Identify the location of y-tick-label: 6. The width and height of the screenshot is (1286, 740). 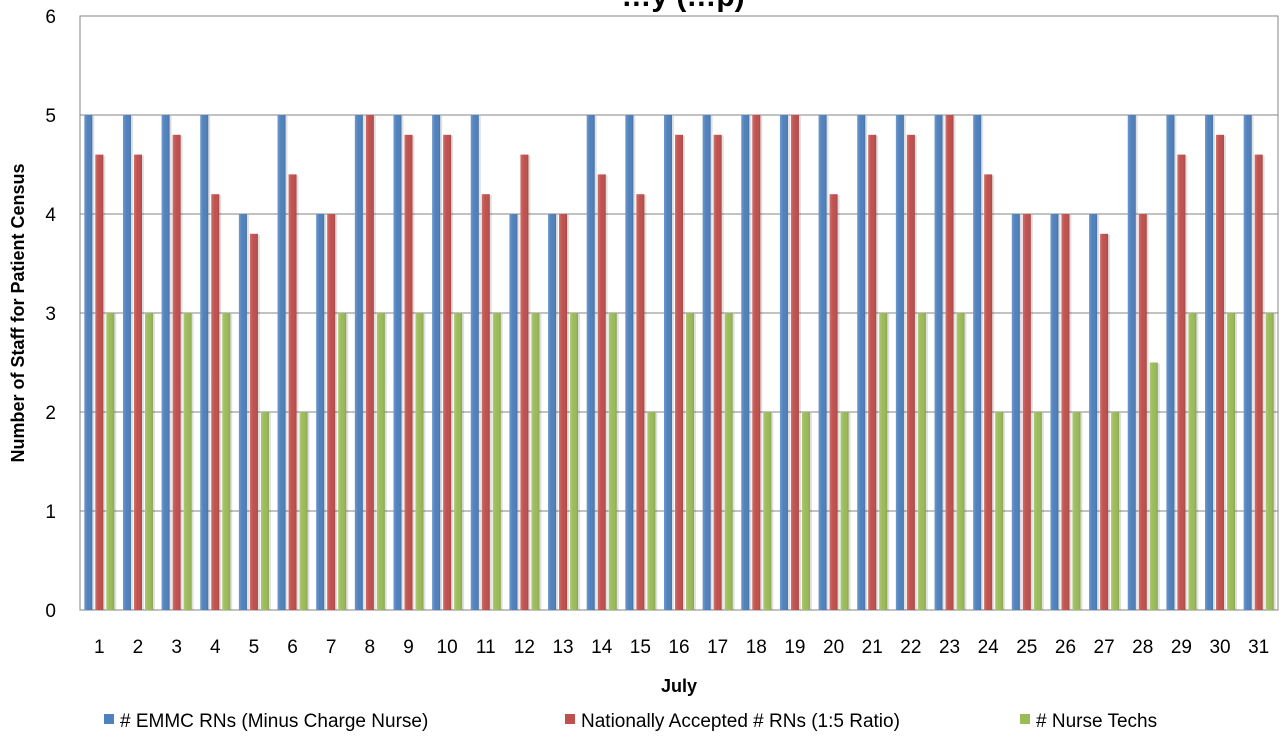
(50, 17).